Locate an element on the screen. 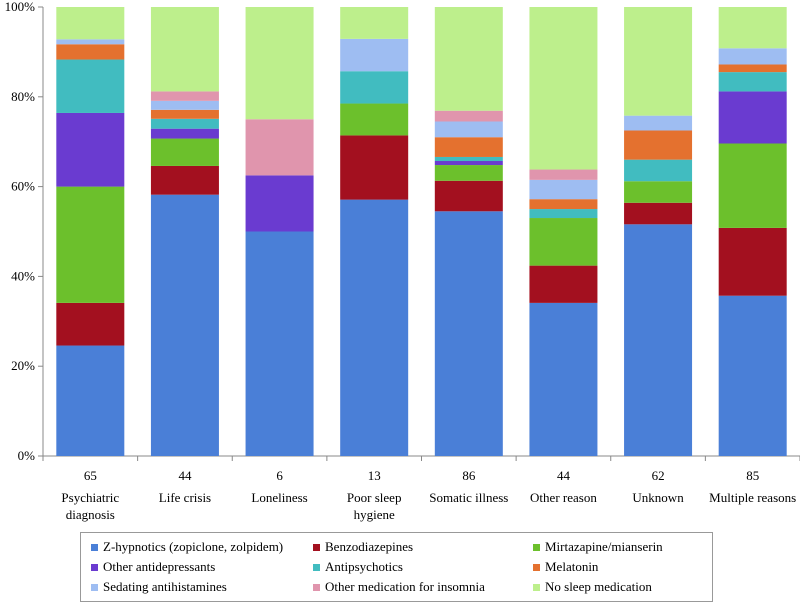 The width and height of the screenshot is (800, 604). legend-item: Sedating antihistamines is located at coordinates (159, 587).